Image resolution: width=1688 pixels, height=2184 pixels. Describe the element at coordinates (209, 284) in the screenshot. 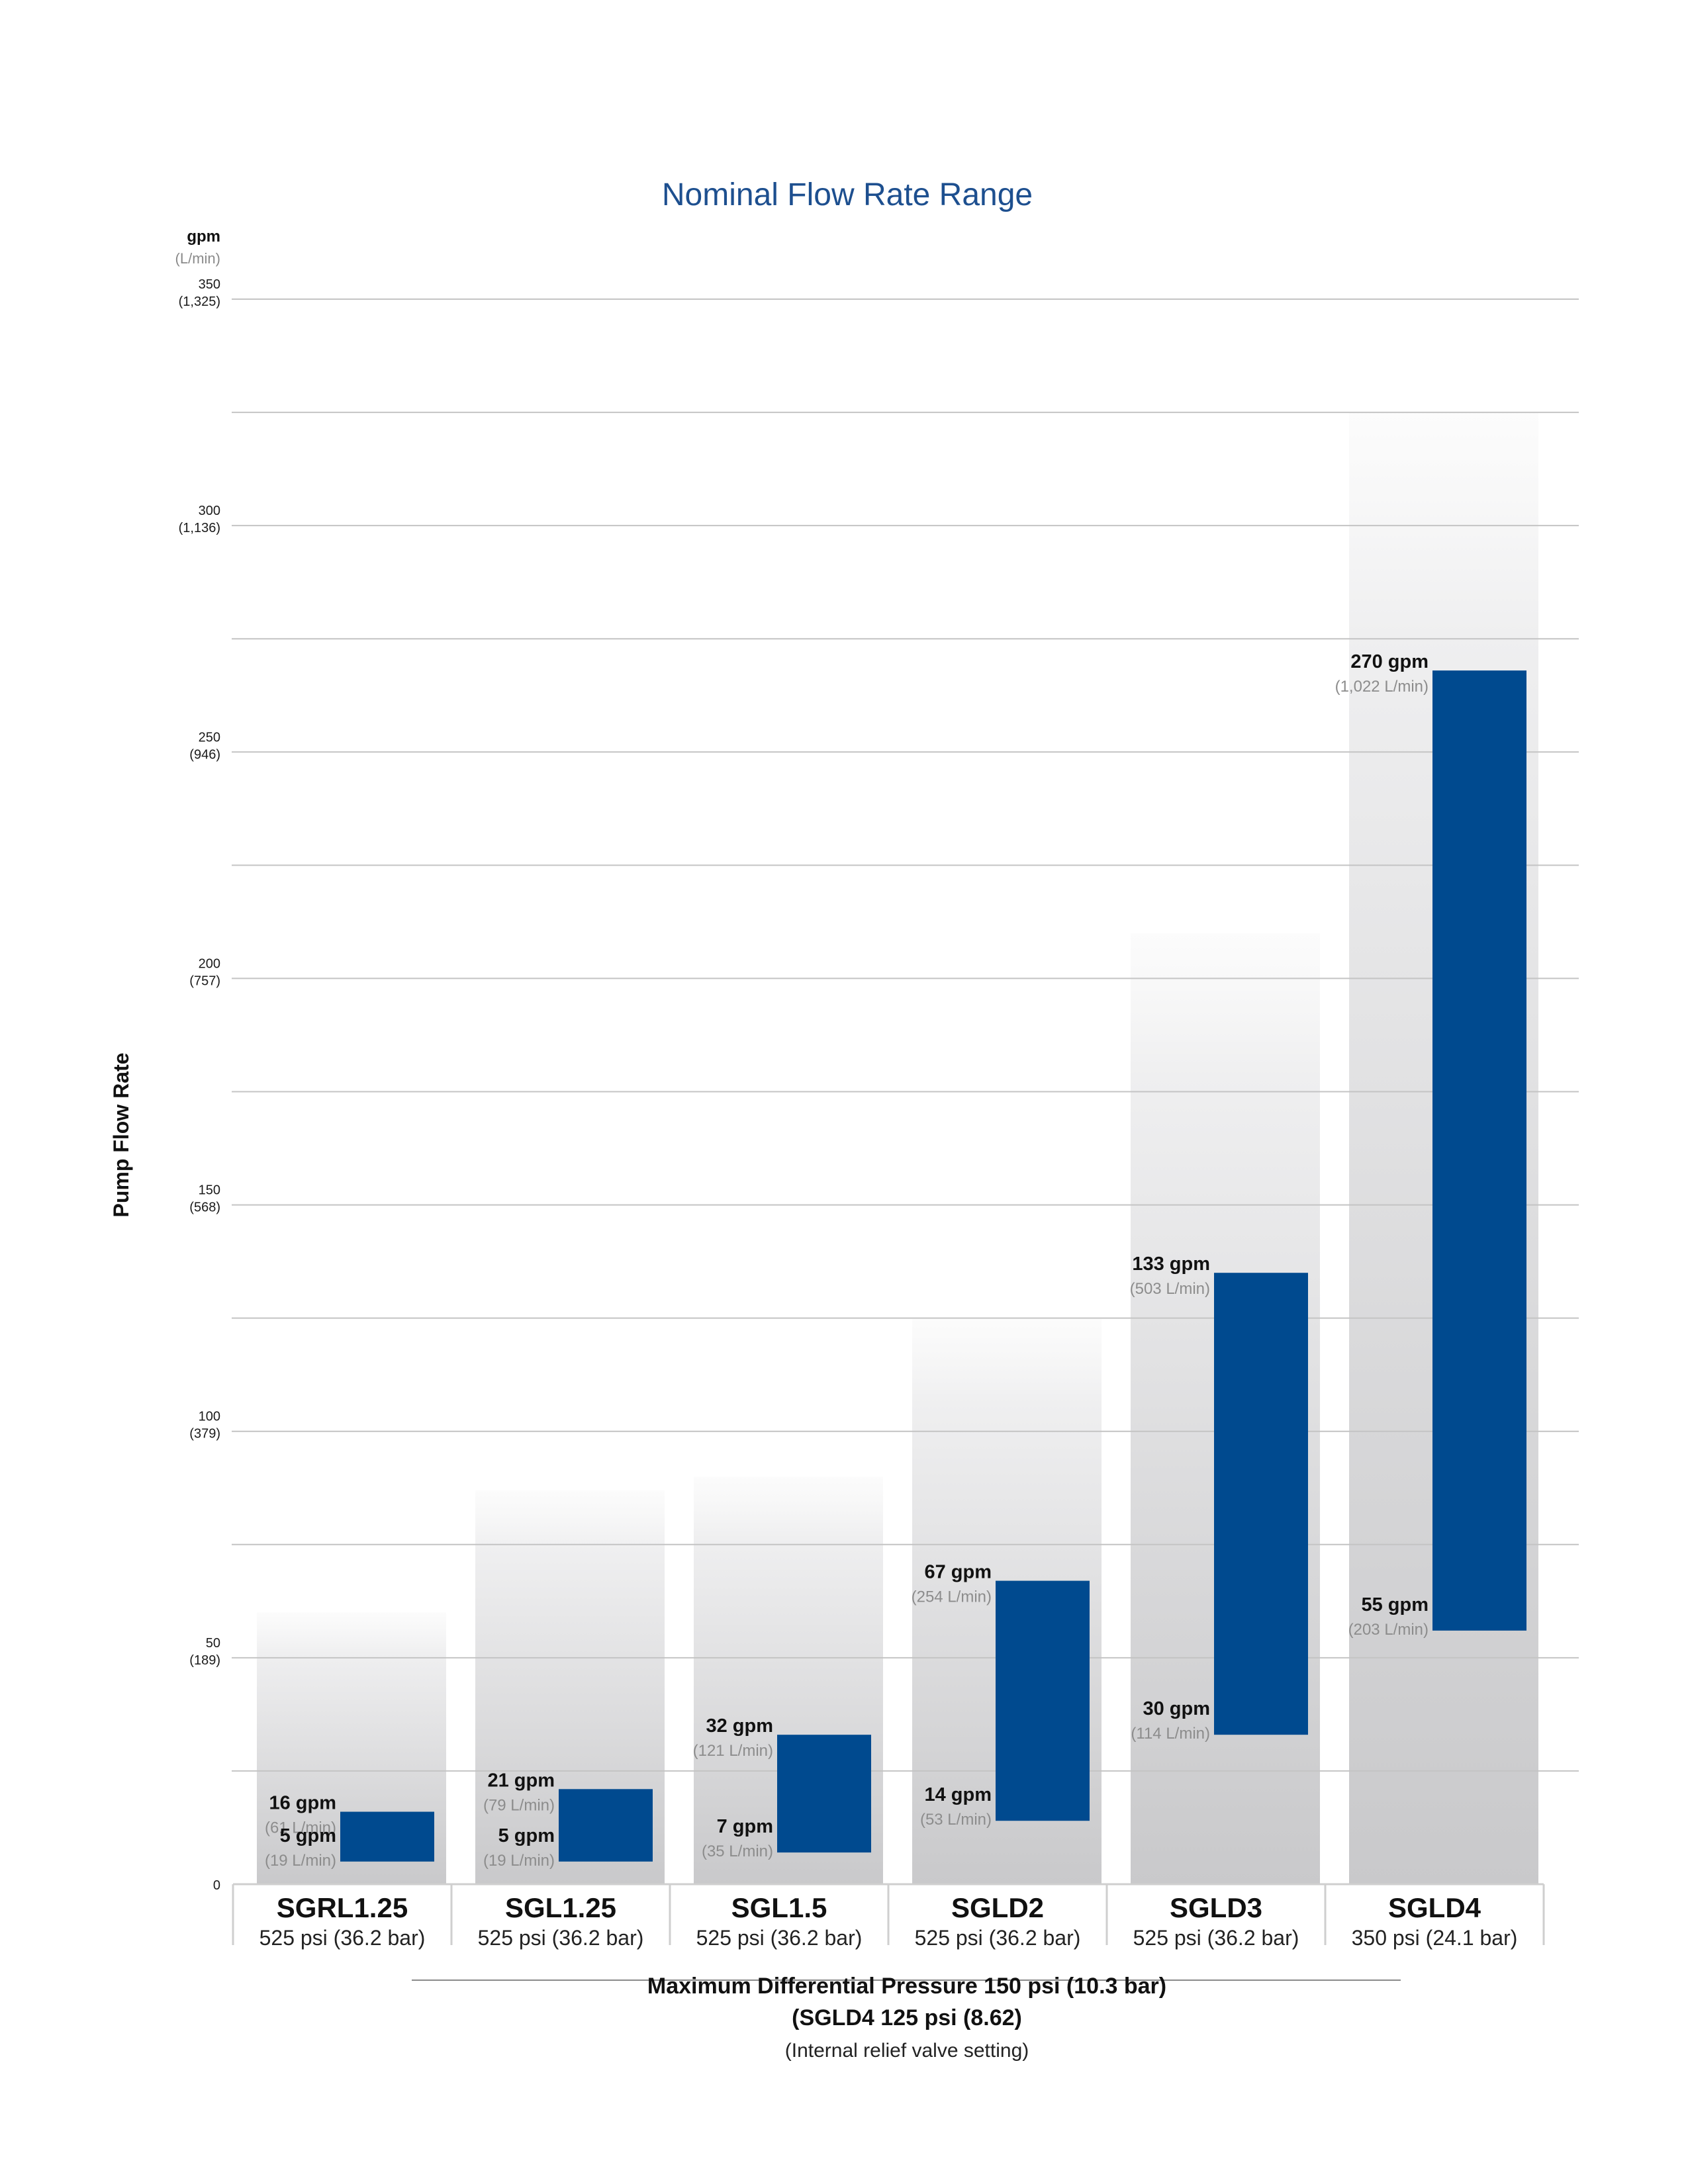

I see `y-tick-label: 350` at that location.